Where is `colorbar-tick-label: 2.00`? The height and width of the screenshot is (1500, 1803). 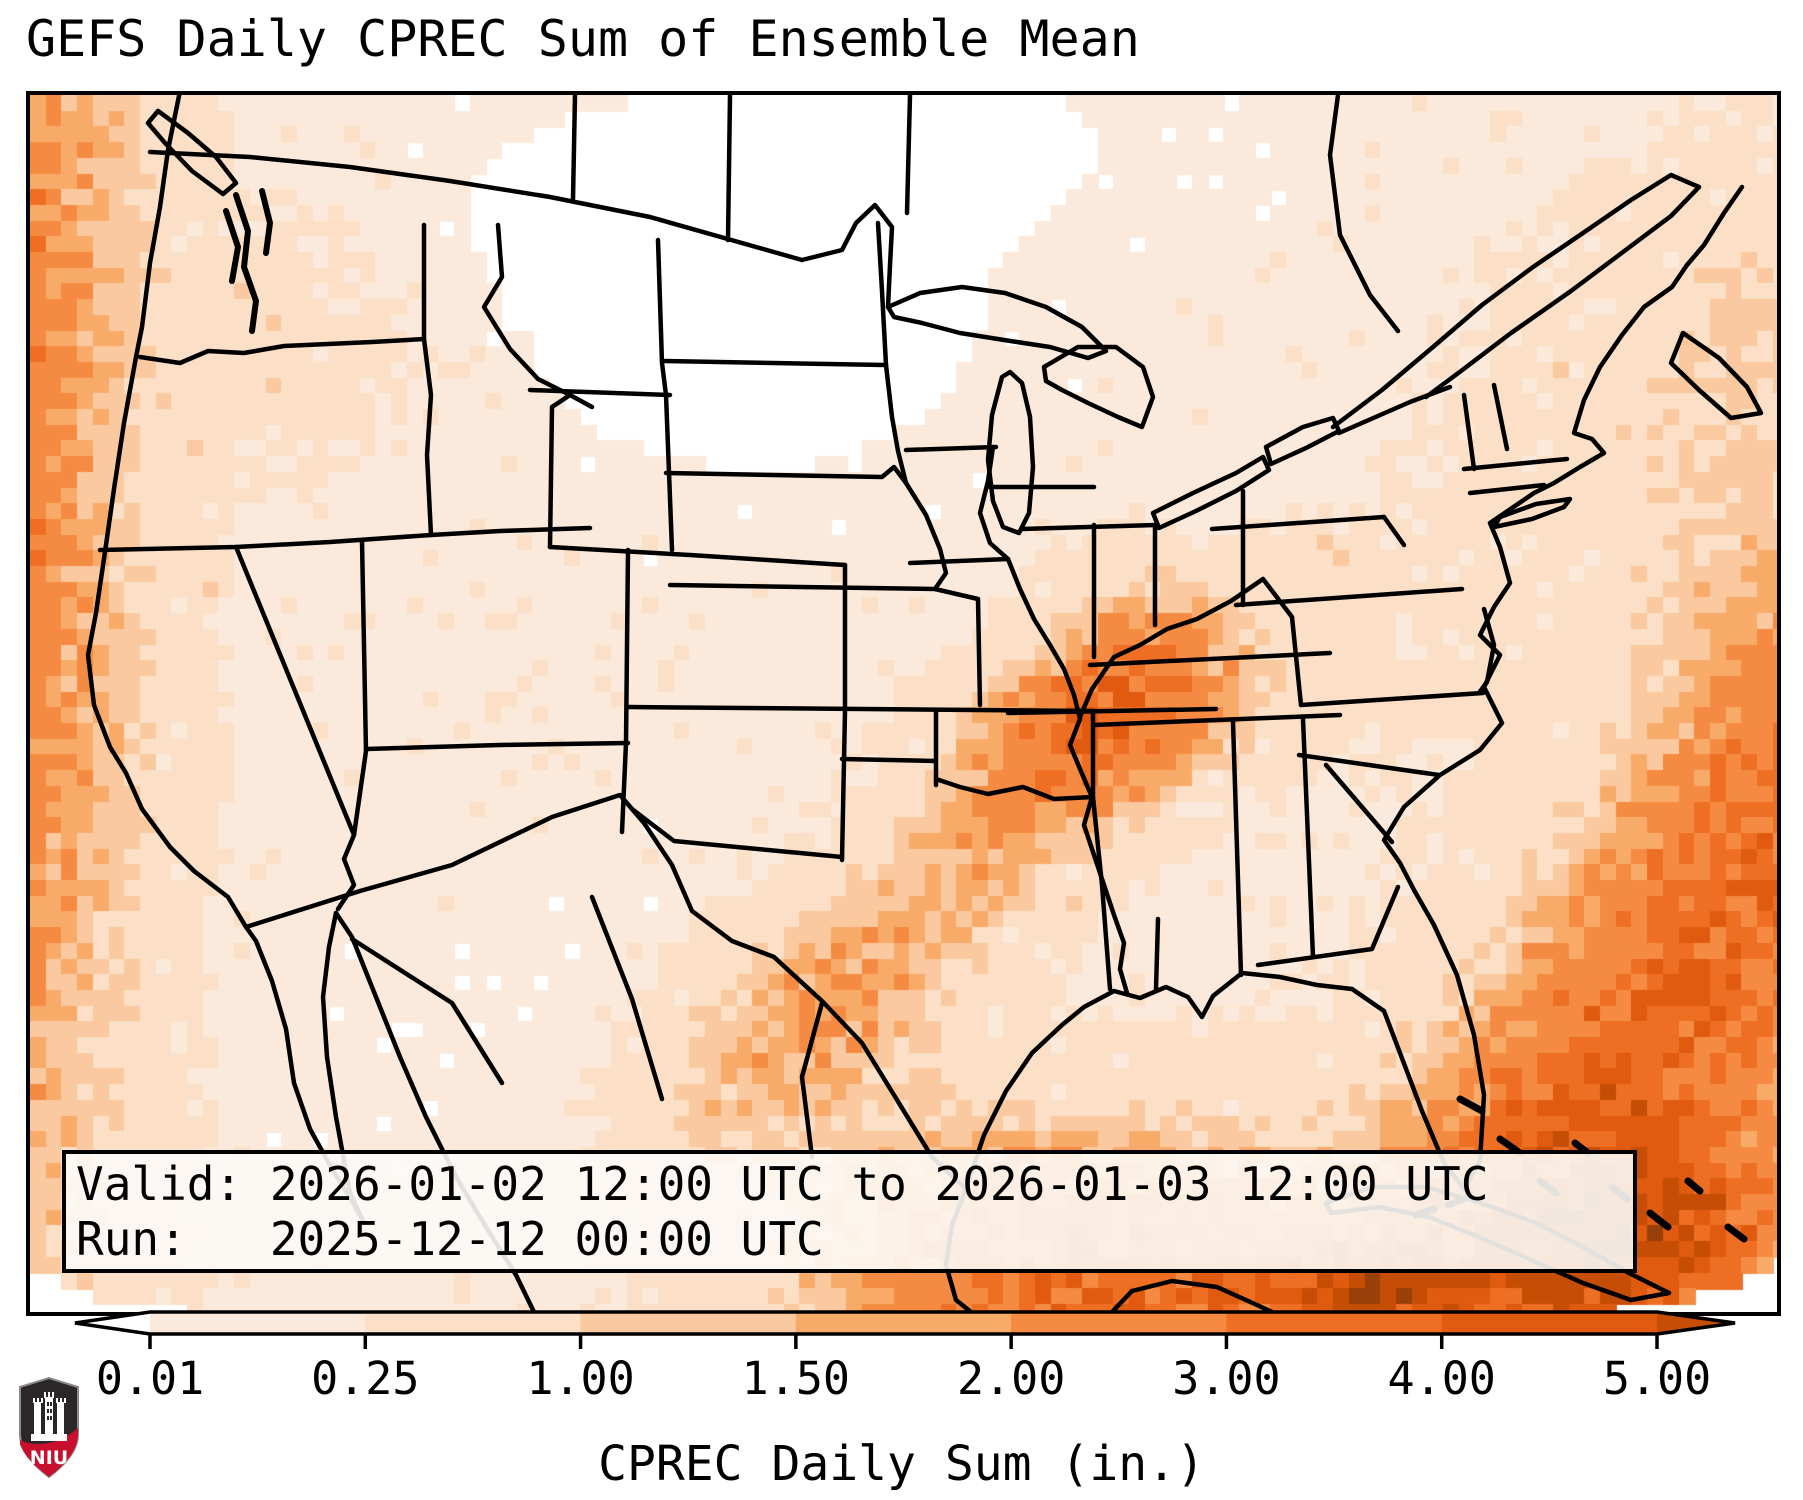
colorbar-tick-label: 2.00 is located at coordinates (1011, 1378).